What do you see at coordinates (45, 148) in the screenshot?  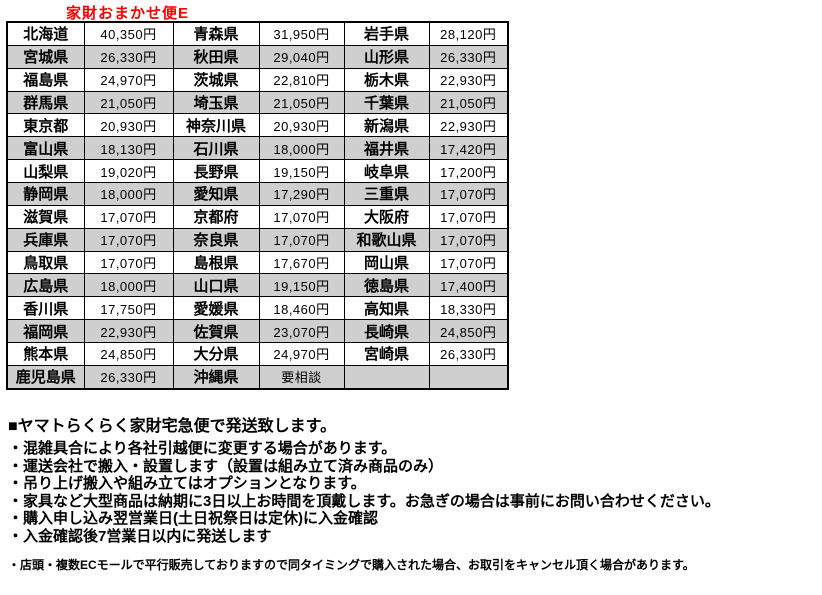 I see `prefecture-cell: 富山県` at bounding box center [45, 148].